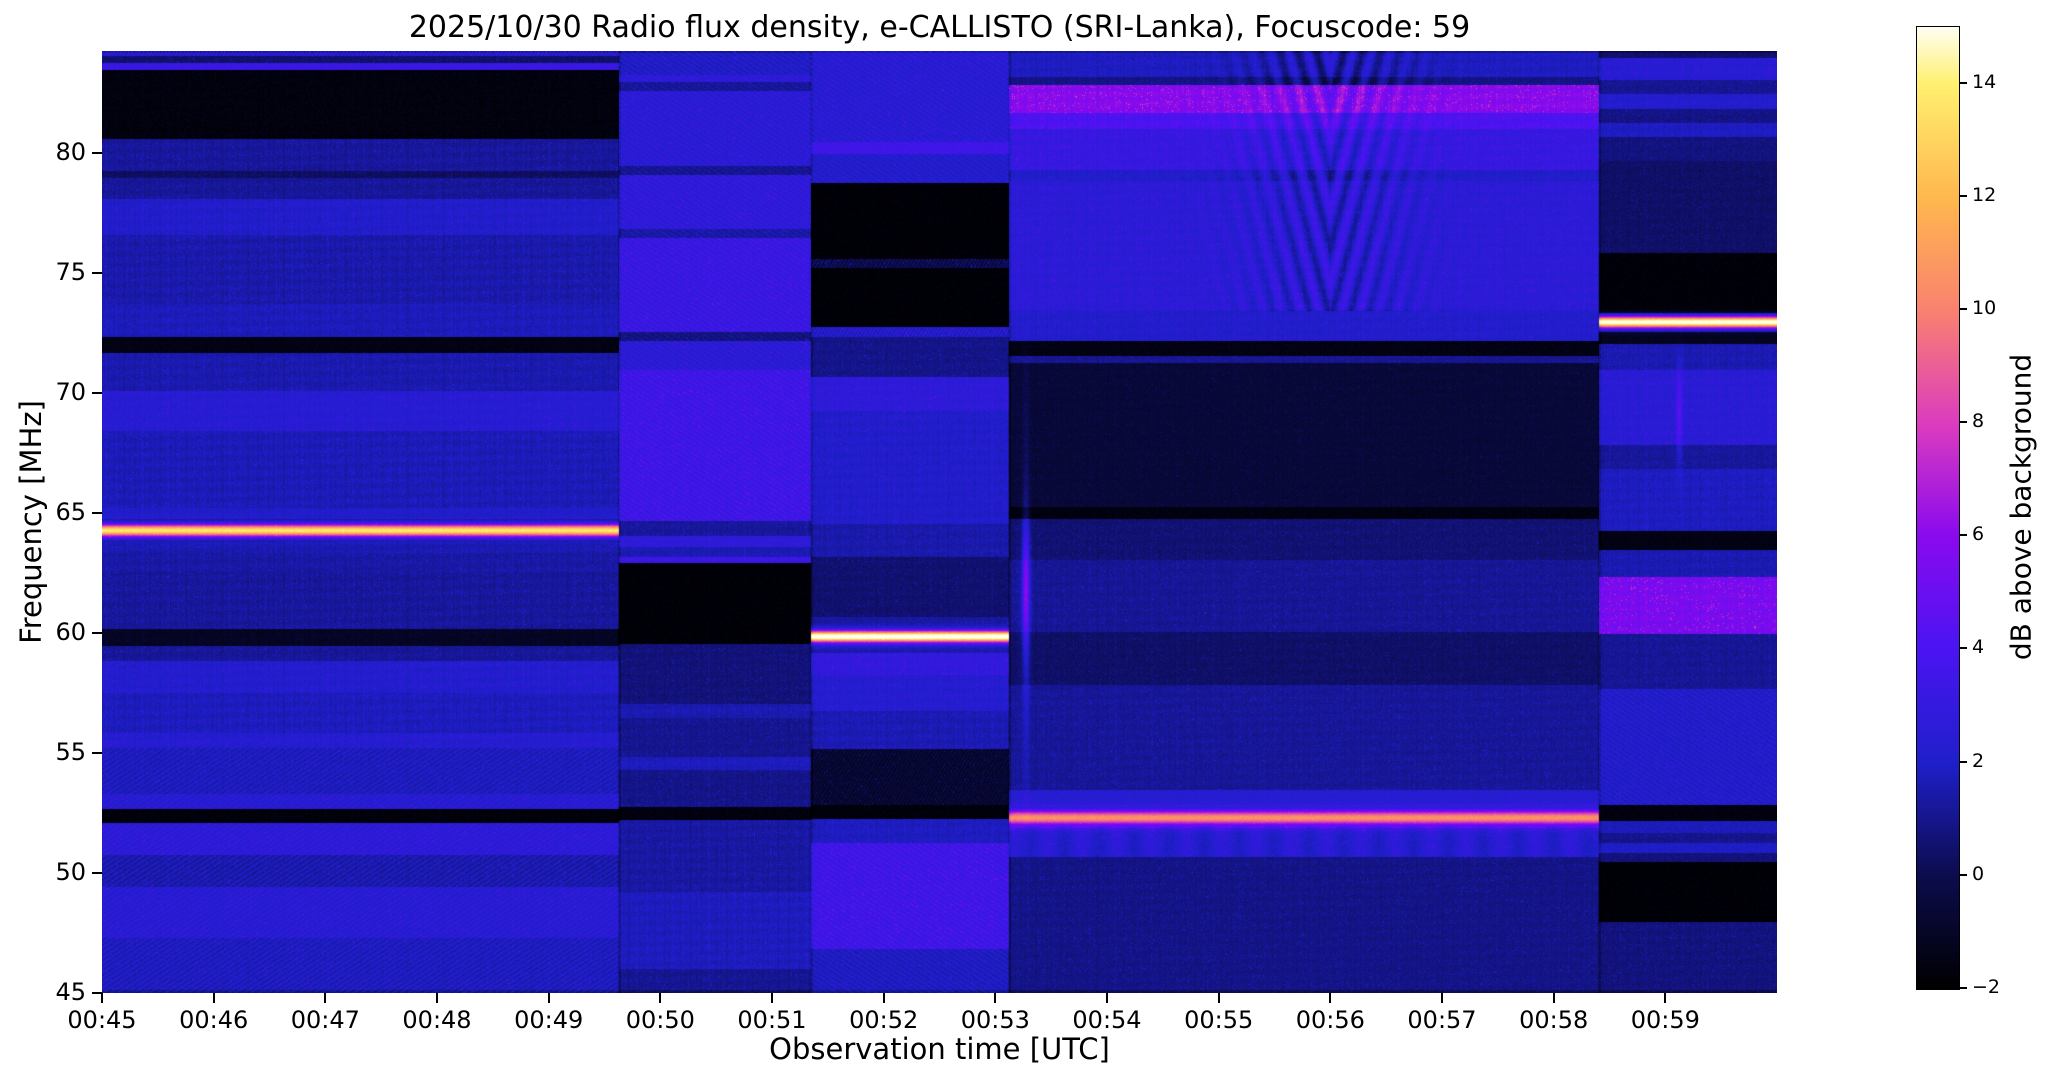 This screenshot has height=1067, width=2047. What do you see at coordinates (1984, 81) in the screenshot?
I see `colorbar-tick-label: 14` at bounding box center [1984, 81].